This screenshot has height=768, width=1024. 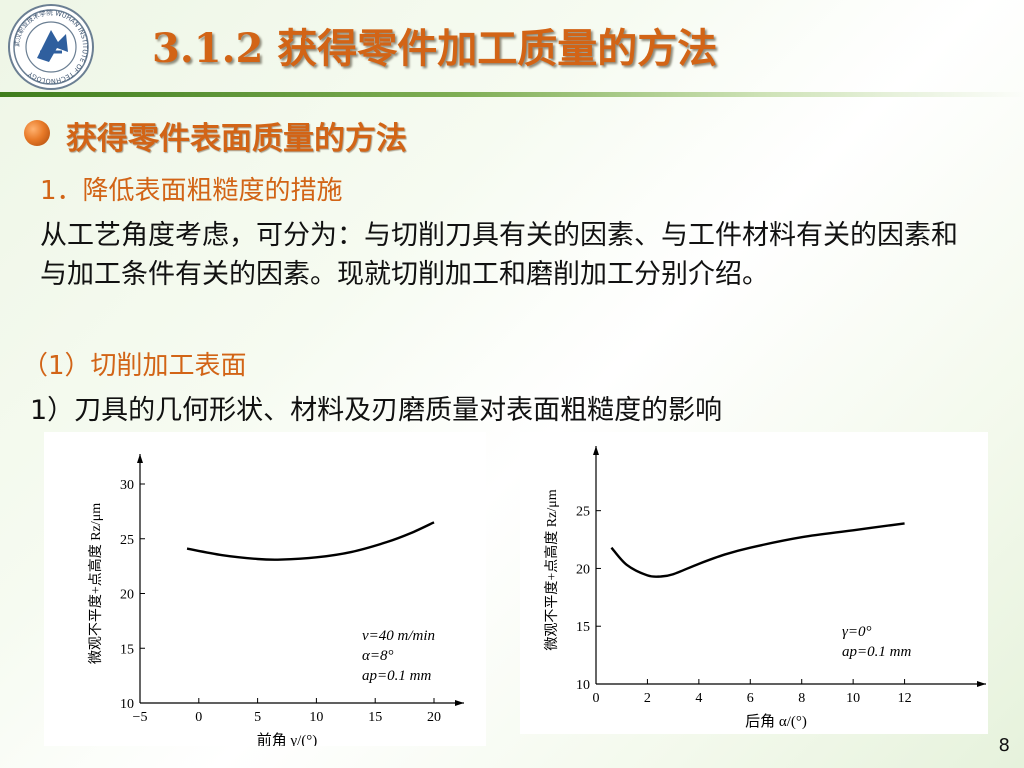 I want to click on y-tick-label: 30, so click(x=127, y=485).